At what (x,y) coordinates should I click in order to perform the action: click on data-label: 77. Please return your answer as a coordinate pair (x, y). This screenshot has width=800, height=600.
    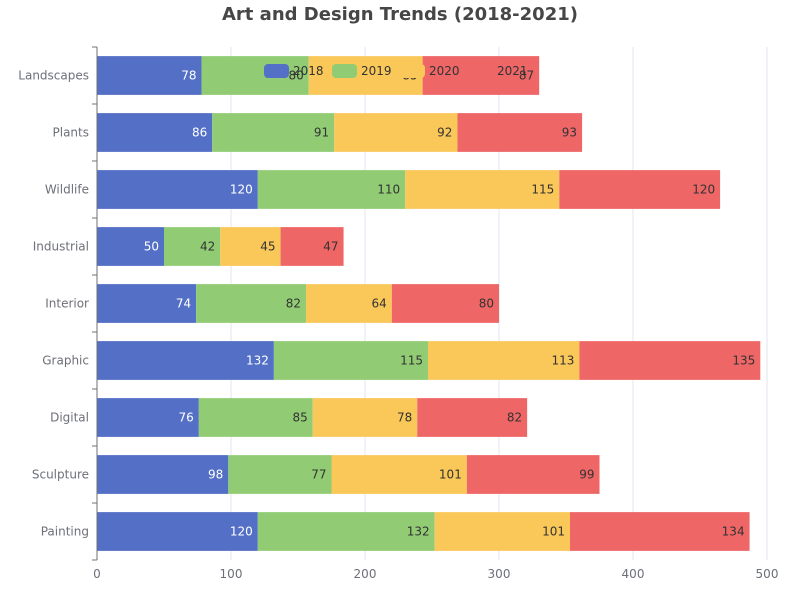
    Looking at the image, I should click on (318, 475).